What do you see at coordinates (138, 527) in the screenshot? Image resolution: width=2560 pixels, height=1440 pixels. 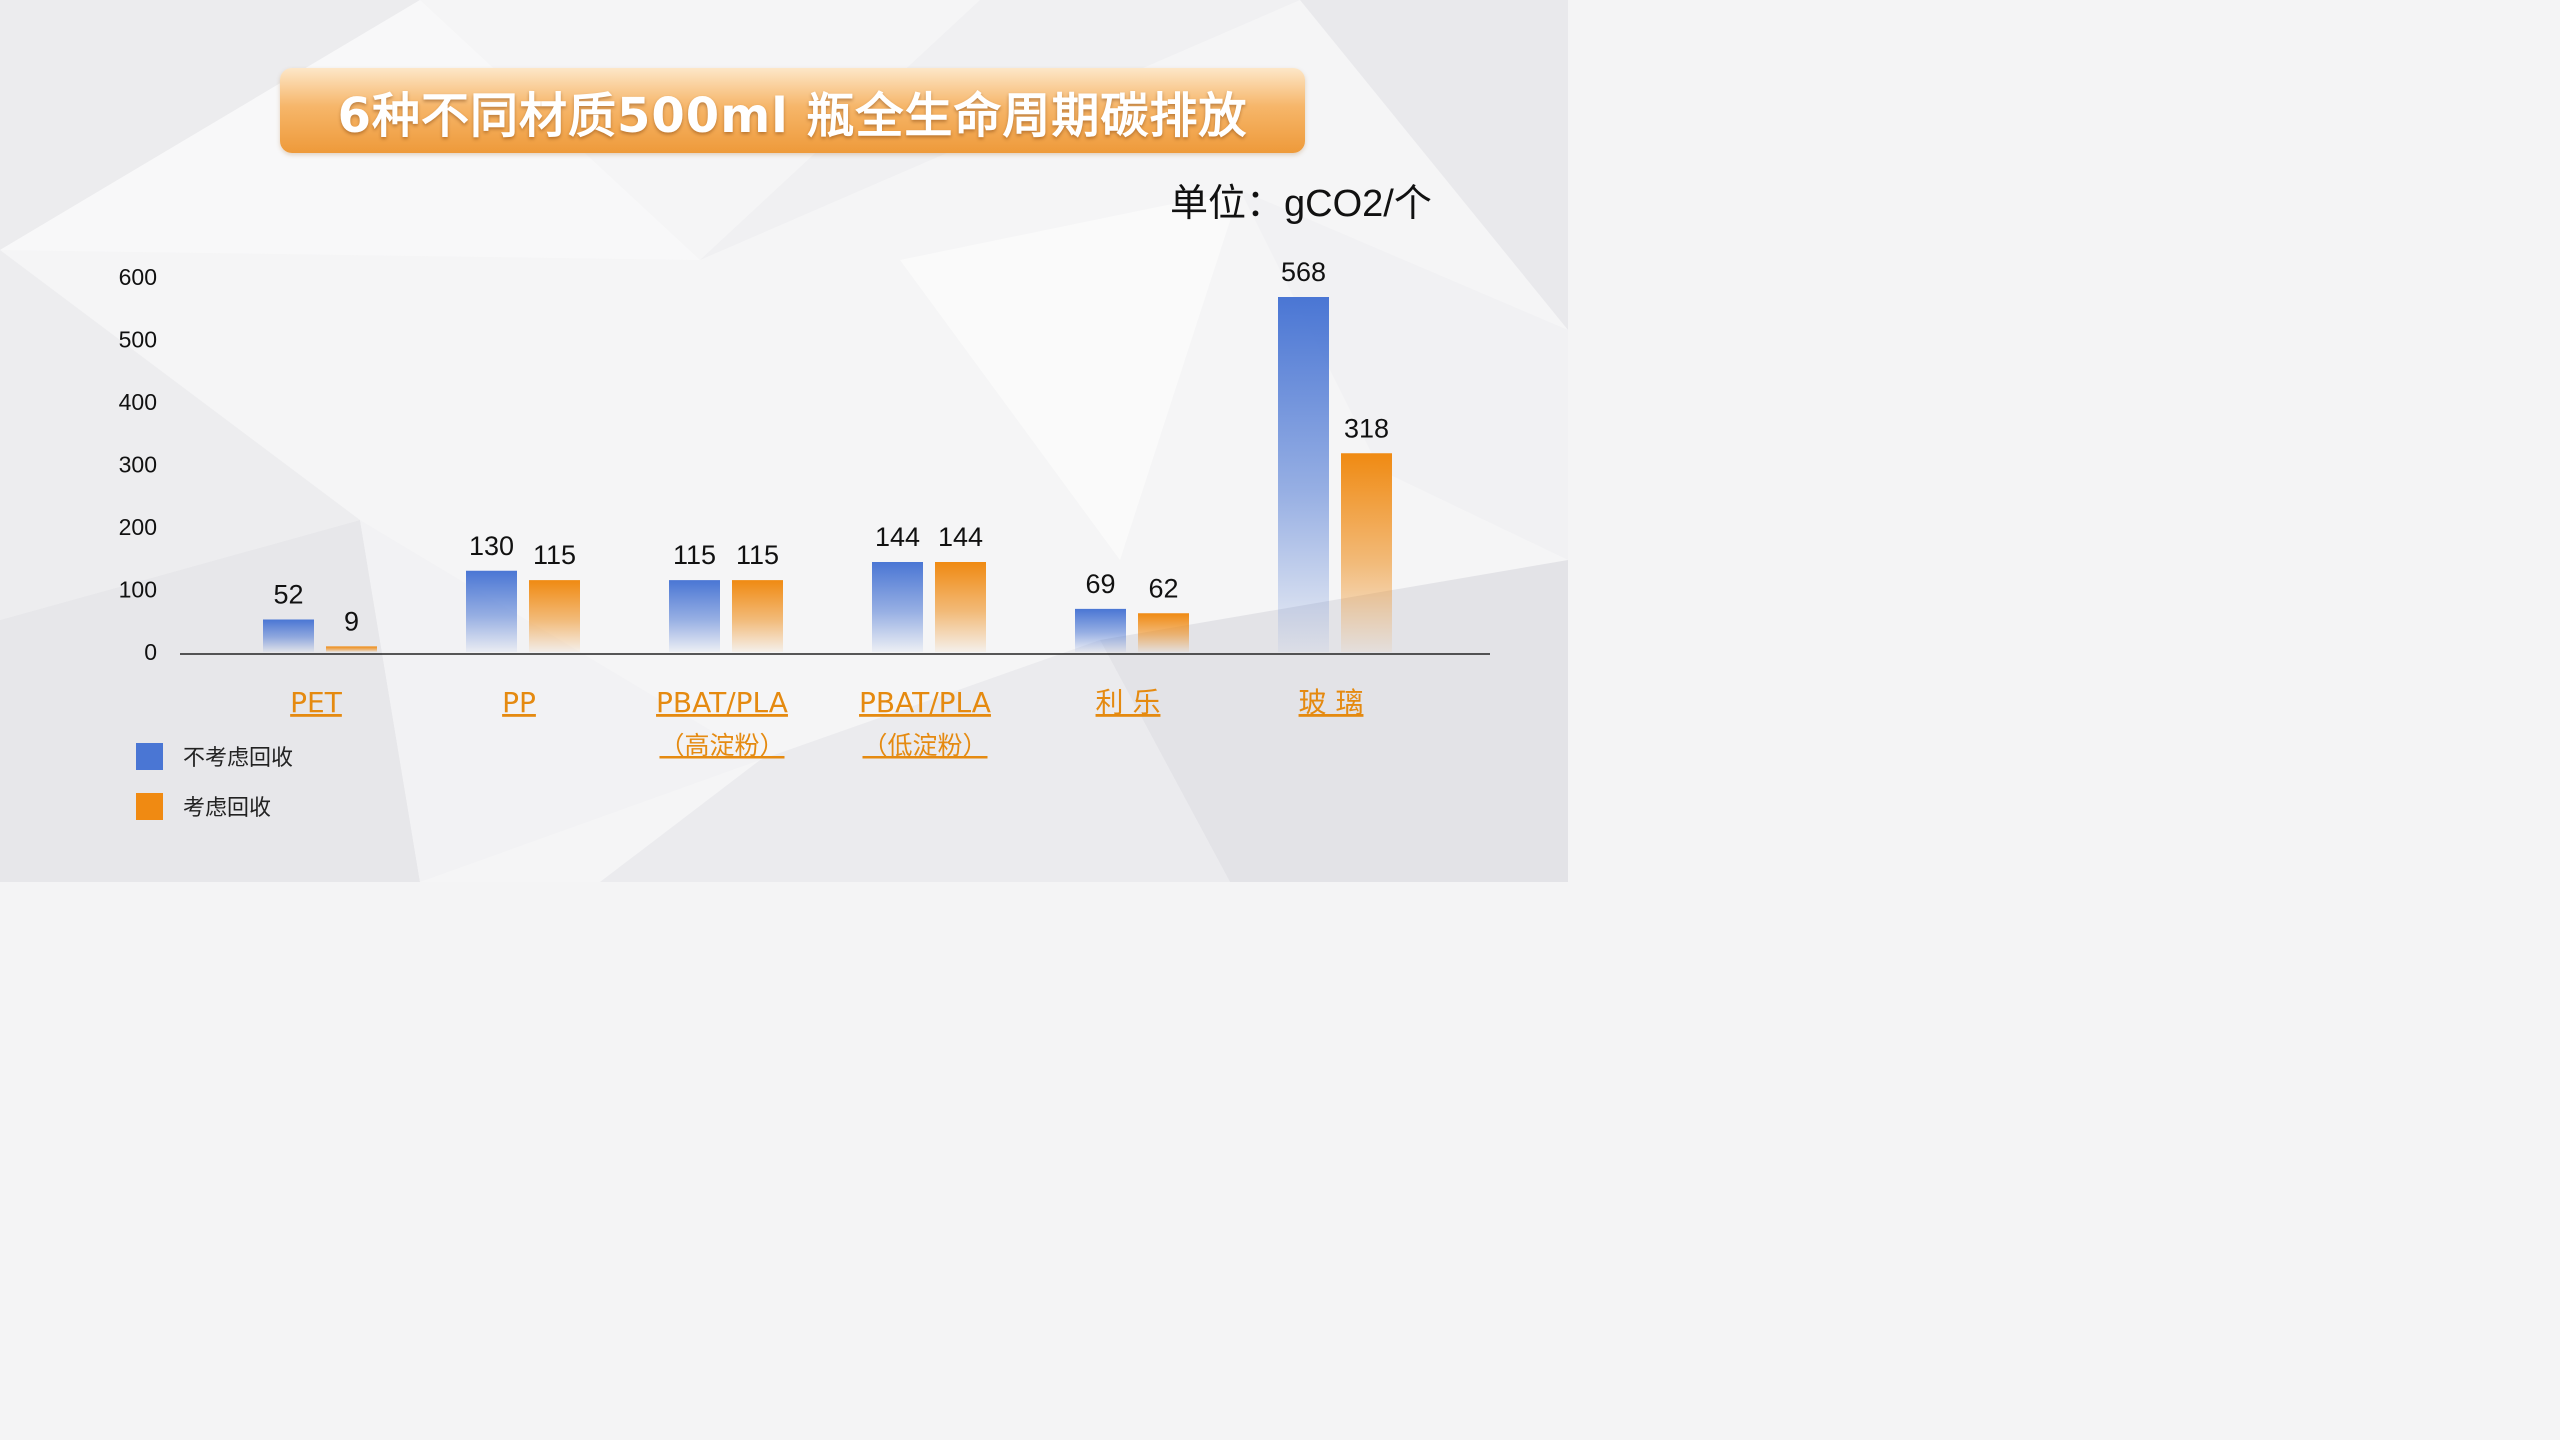 I see `y-tick-label: 200` at bounding box center [138, 527].